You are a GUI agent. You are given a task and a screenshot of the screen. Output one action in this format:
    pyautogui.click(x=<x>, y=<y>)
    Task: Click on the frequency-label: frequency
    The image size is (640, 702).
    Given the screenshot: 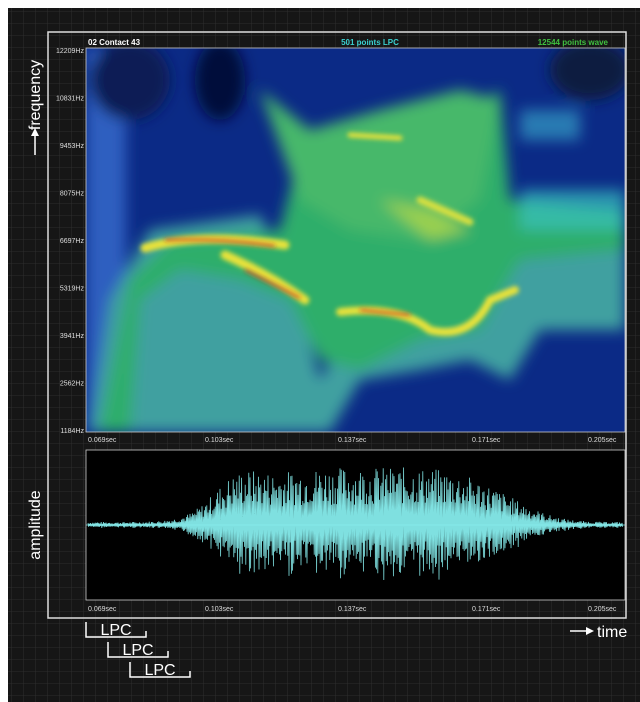 What is the action you would take?
    pyautogui.click(x=35, y=95)
    